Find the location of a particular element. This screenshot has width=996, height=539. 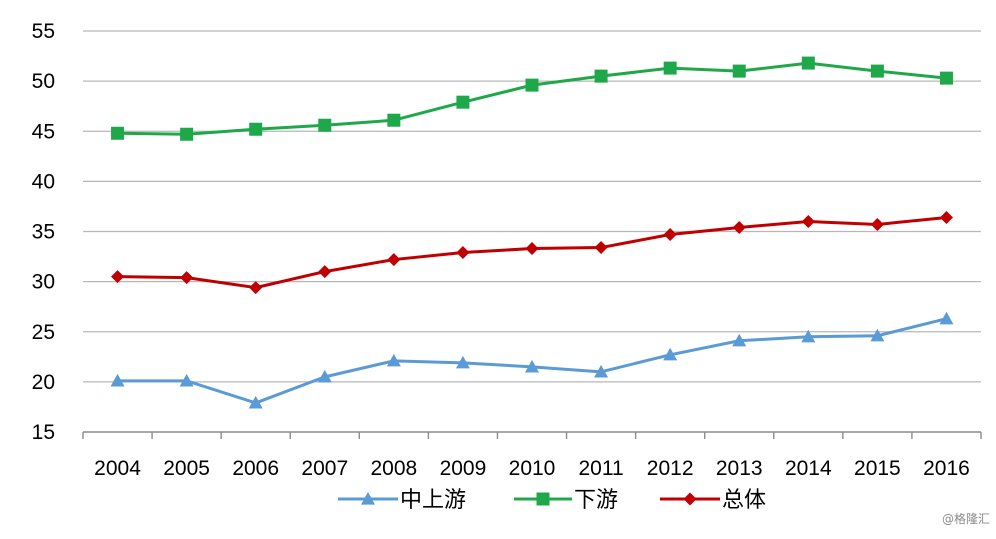

x-tick-label: 2015 is located at coordinates (877, 468).